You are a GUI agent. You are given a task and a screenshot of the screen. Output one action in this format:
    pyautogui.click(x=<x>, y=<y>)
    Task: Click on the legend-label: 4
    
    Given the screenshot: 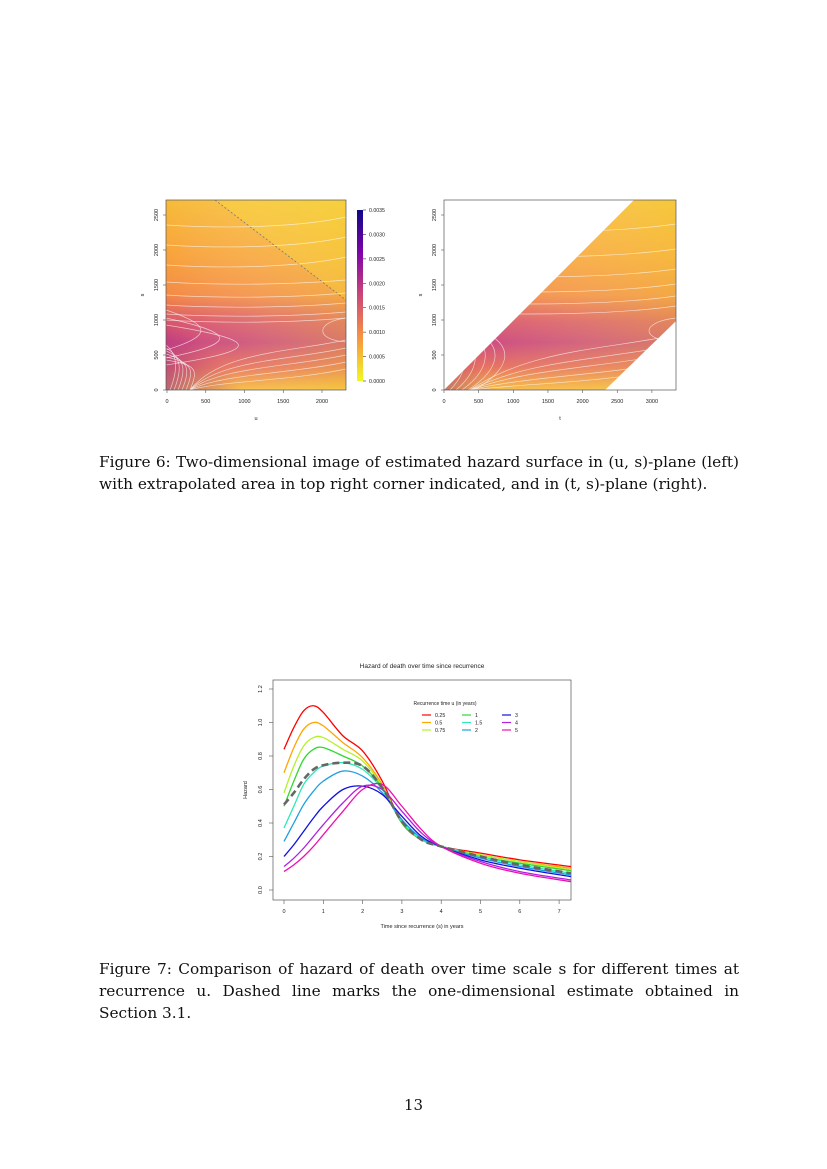 What is the action you would take?
    pyautogui.click(x=516, y=724)
    